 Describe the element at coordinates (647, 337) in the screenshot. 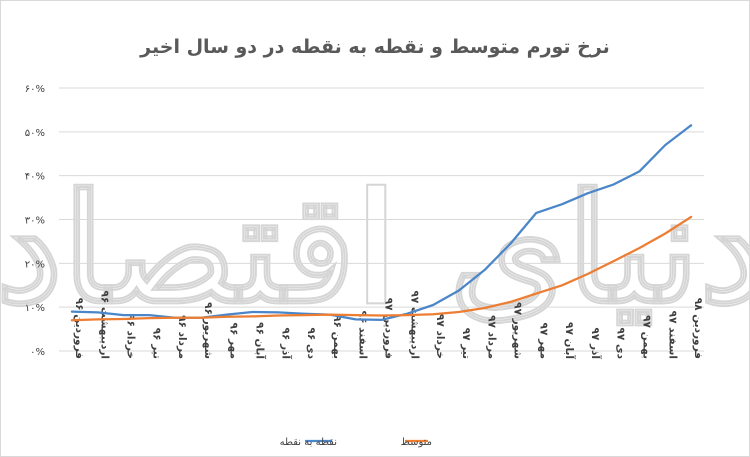

I see `x-tick-label: بهمن ۹۷` at that location.